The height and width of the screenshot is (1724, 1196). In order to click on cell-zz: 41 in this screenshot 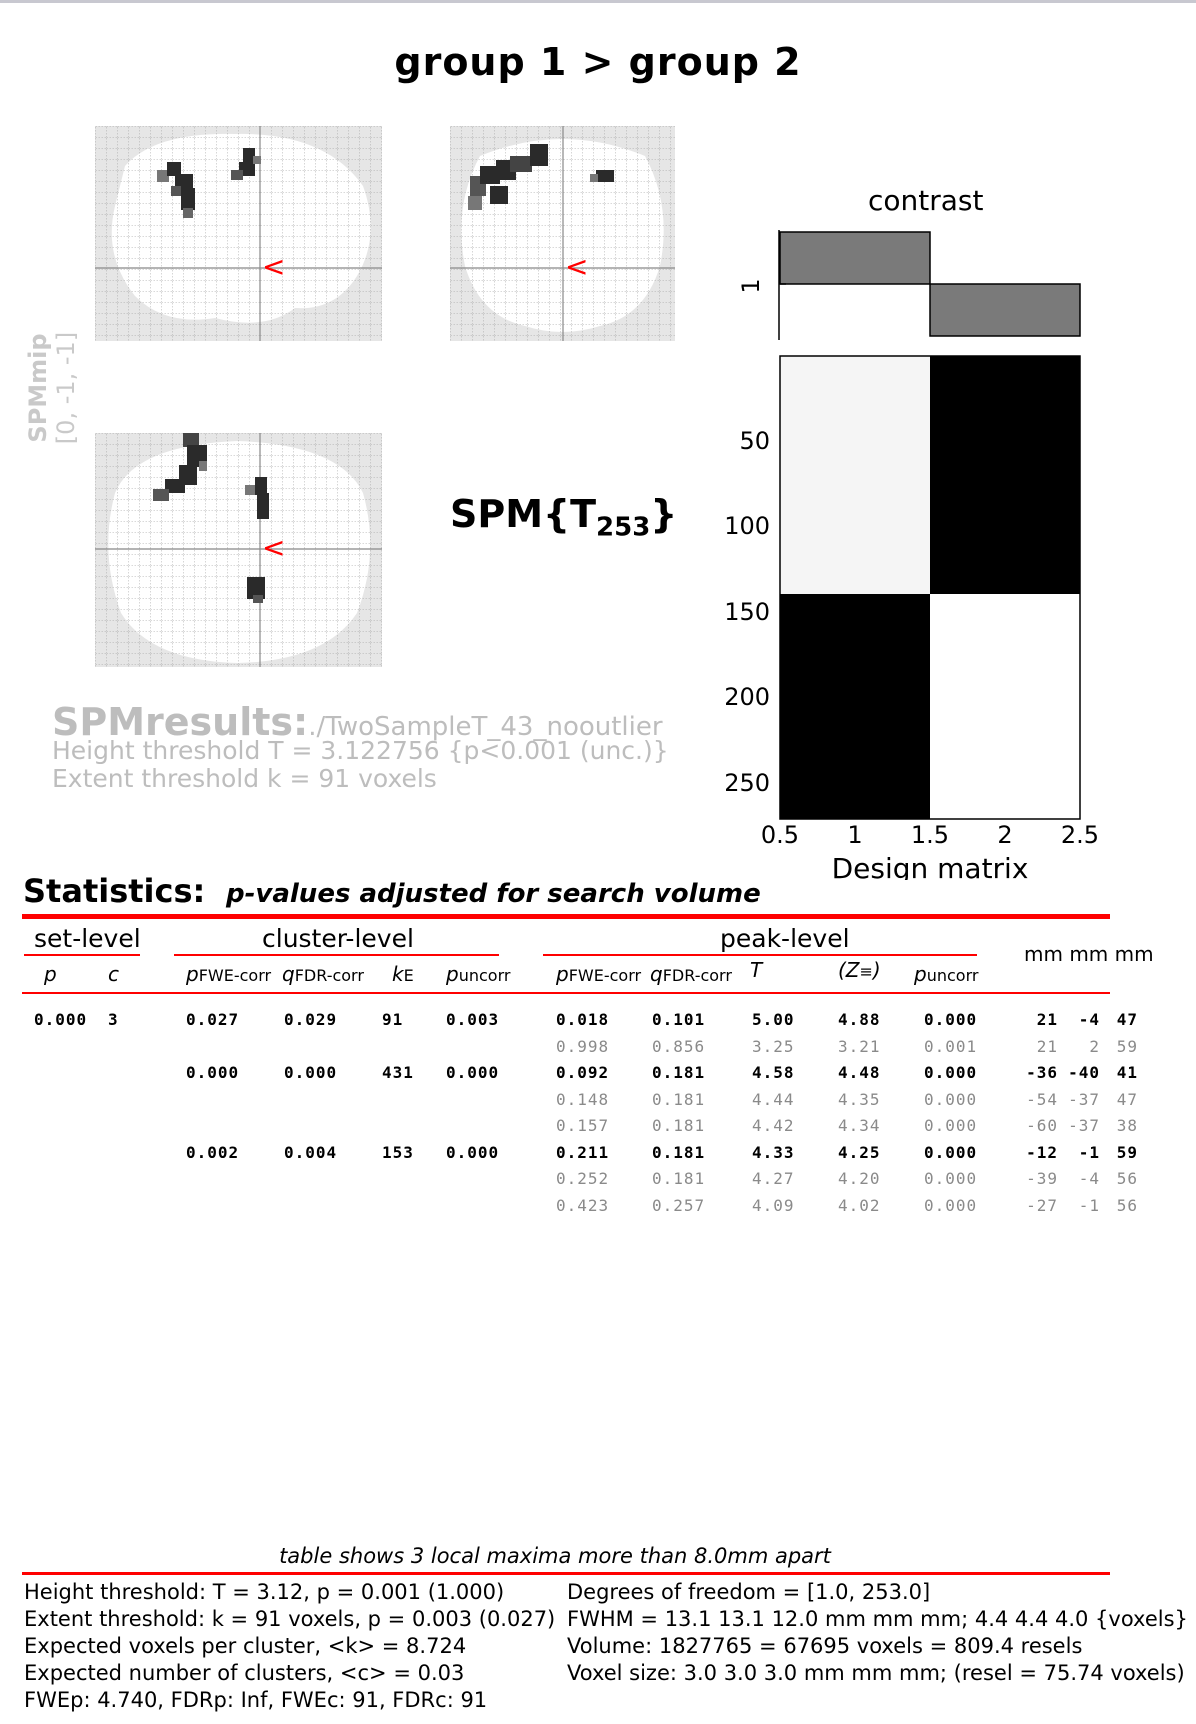, I will do `click(1127, 1072)`.